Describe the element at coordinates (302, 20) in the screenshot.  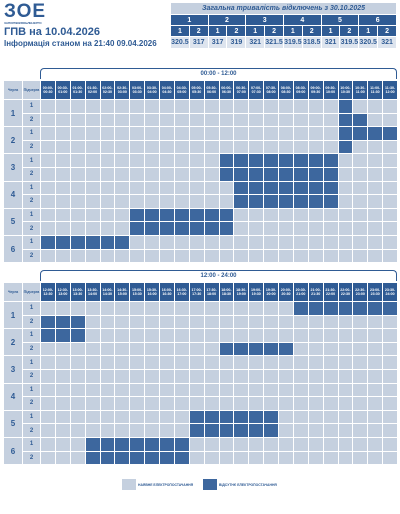
I see `totals-group: 4` at that location.